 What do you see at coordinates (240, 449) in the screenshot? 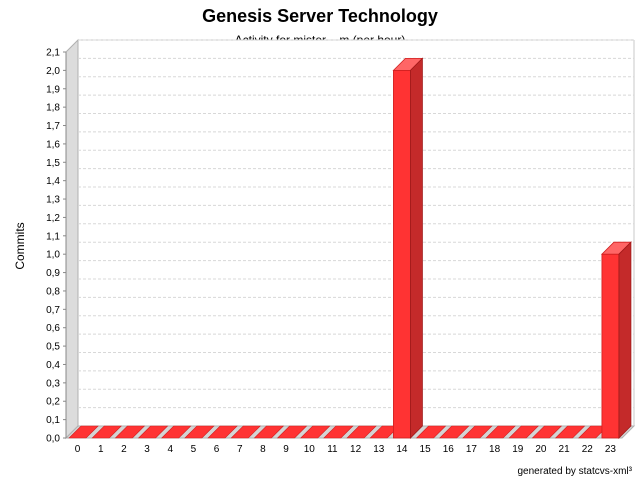
I see `x-tick-label: 7` at bounding box center [240, 449].